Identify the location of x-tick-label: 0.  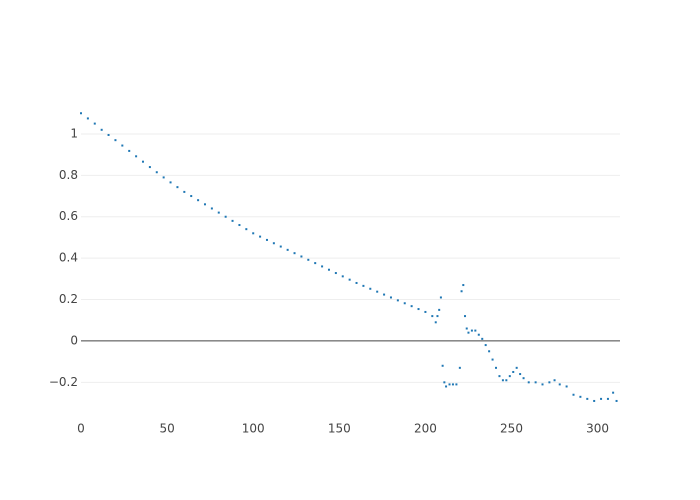
(81, 429).